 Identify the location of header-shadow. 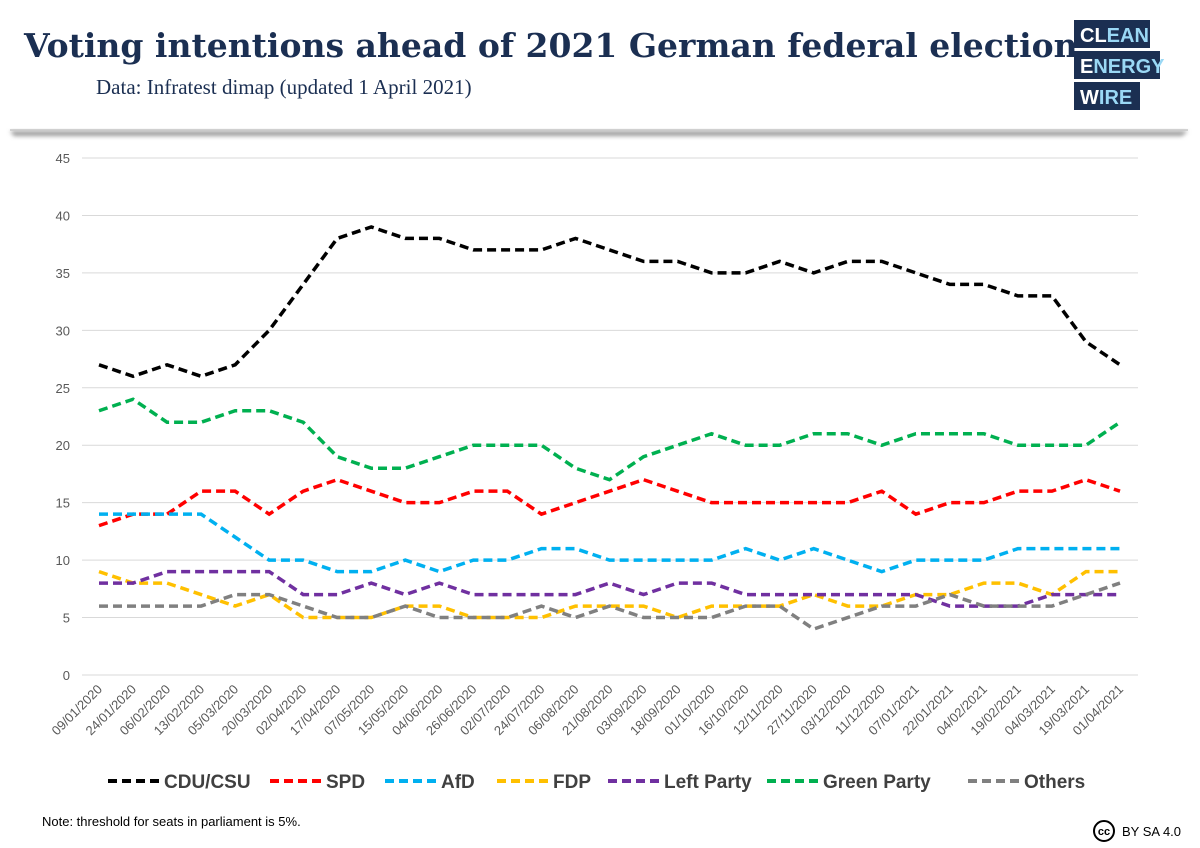
(599, 133).